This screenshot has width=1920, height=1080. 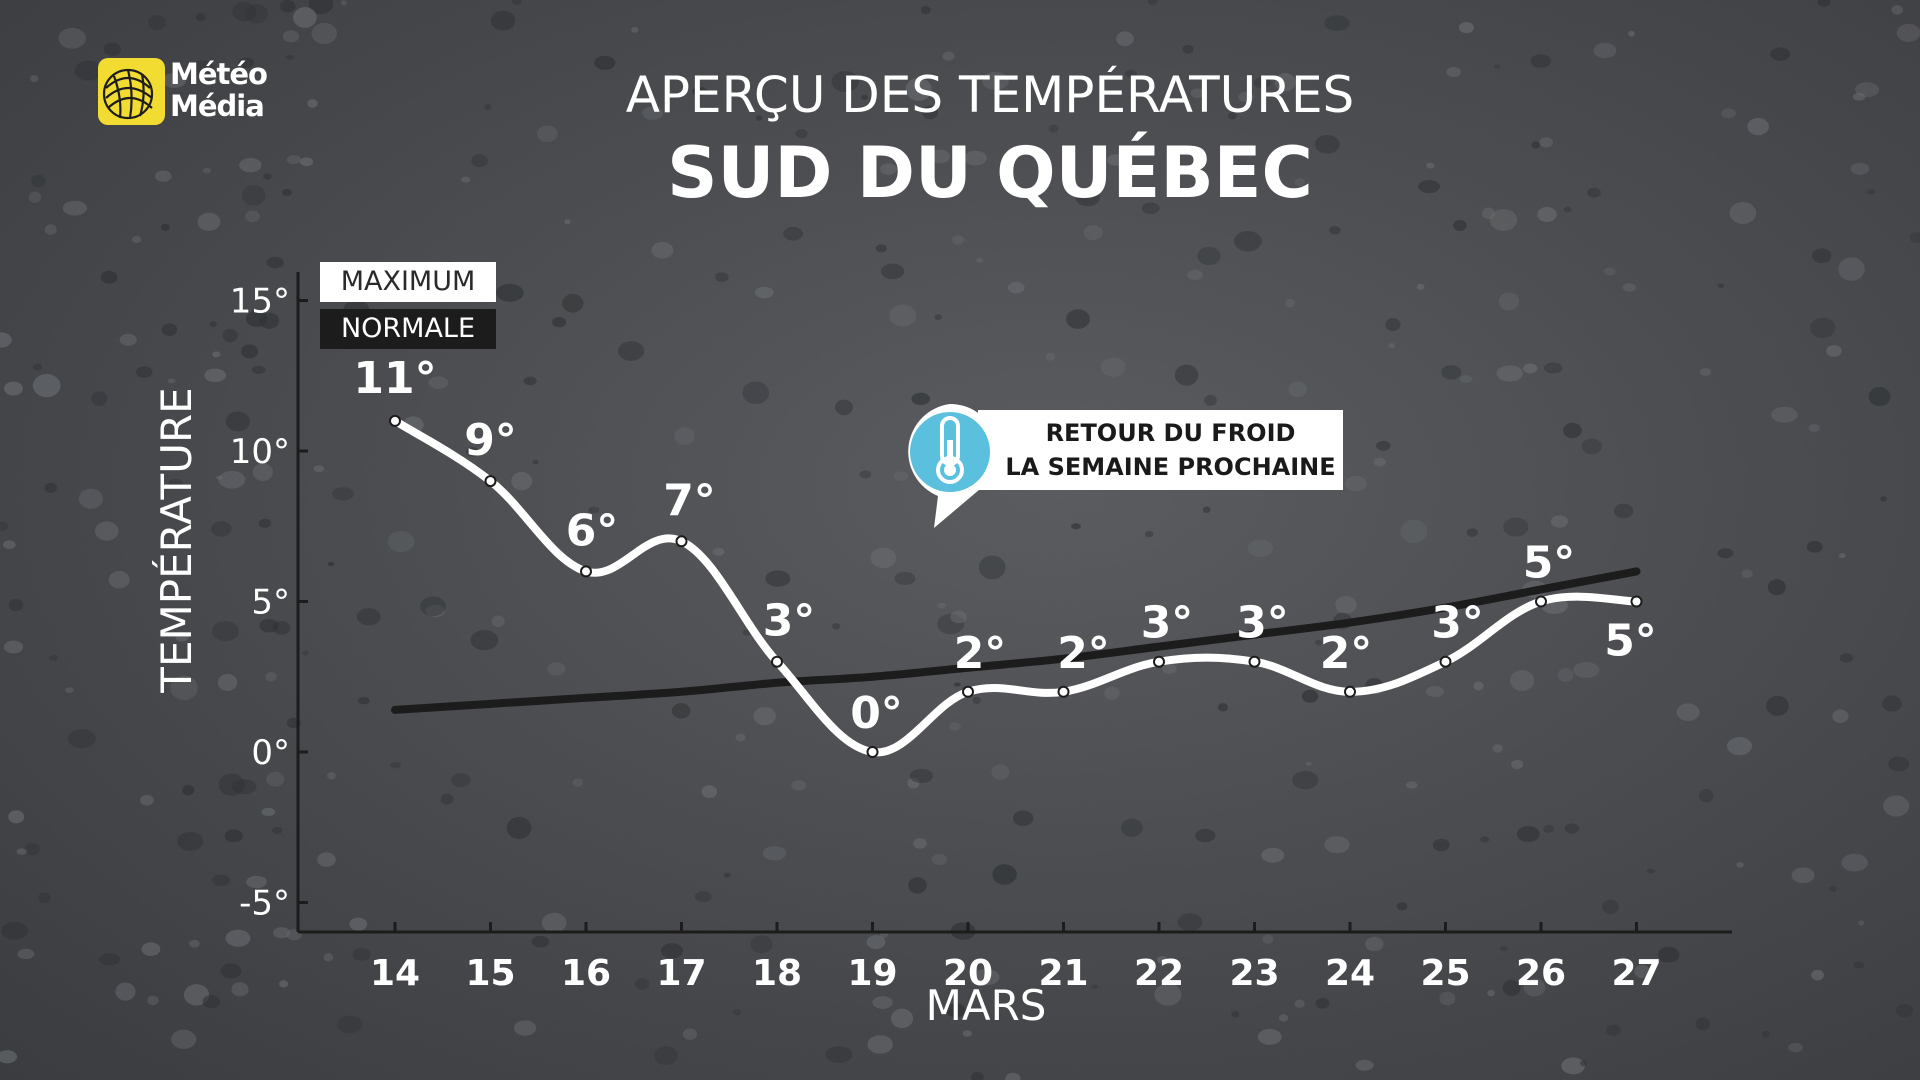 I want to click on x-tick-label: 27, so click(x=1636, y=973).